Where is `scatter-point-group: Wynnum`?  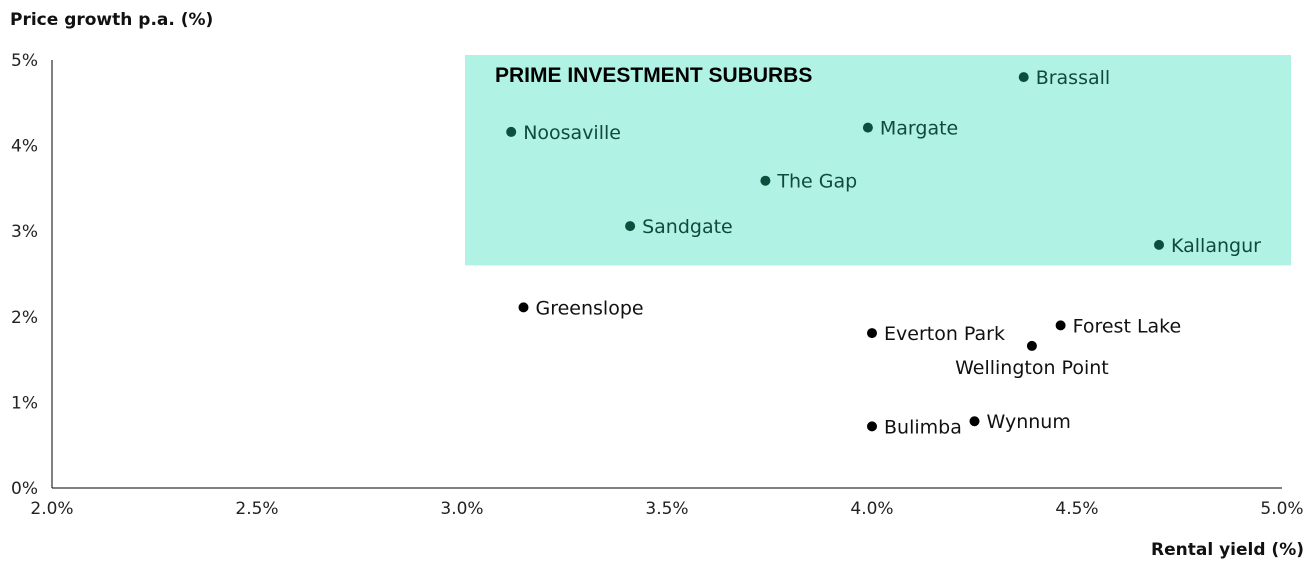
scatter-point-group: Wynnum is located at coordinates (1020, 422).